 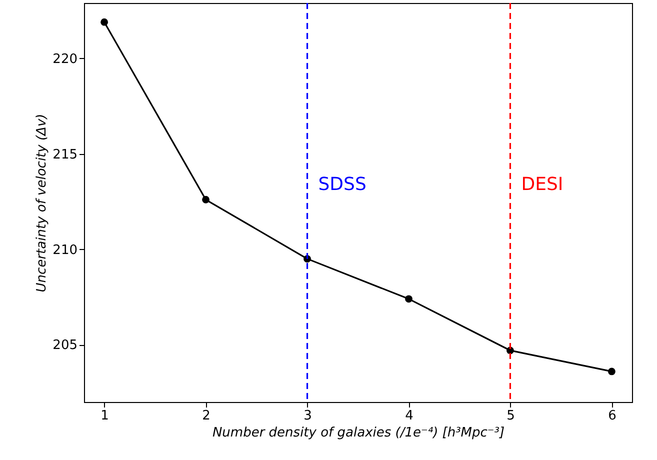 What do you see at coordinates (358, 433) in the screenshot?
I see `x-axis-title: Number density of galaxies (/1e⁻⁴) [h³Mpc⁻³]` at bounding box center [358, 433].